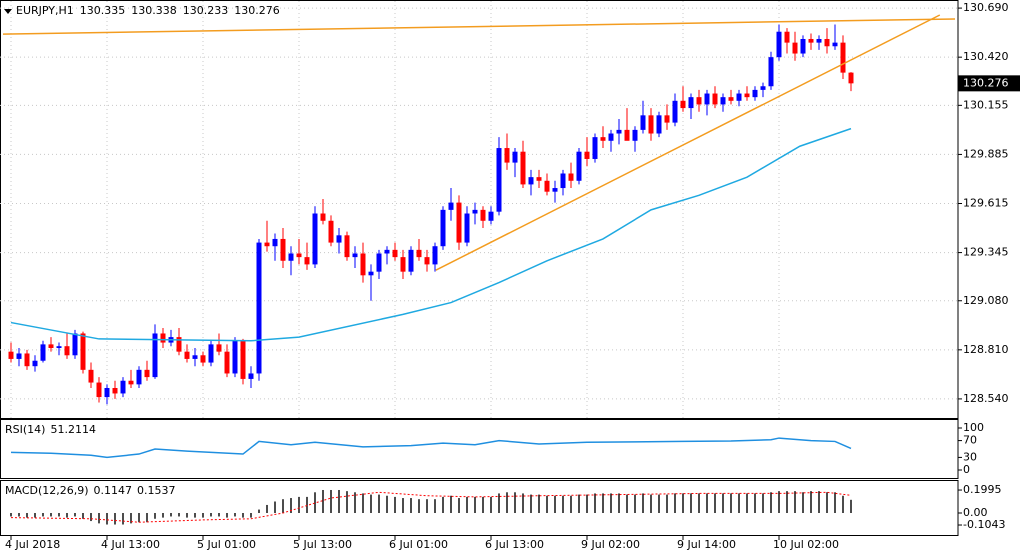 This screenshot has width=1020, height=556. I want to click on price-label-box, so click(989, 83).